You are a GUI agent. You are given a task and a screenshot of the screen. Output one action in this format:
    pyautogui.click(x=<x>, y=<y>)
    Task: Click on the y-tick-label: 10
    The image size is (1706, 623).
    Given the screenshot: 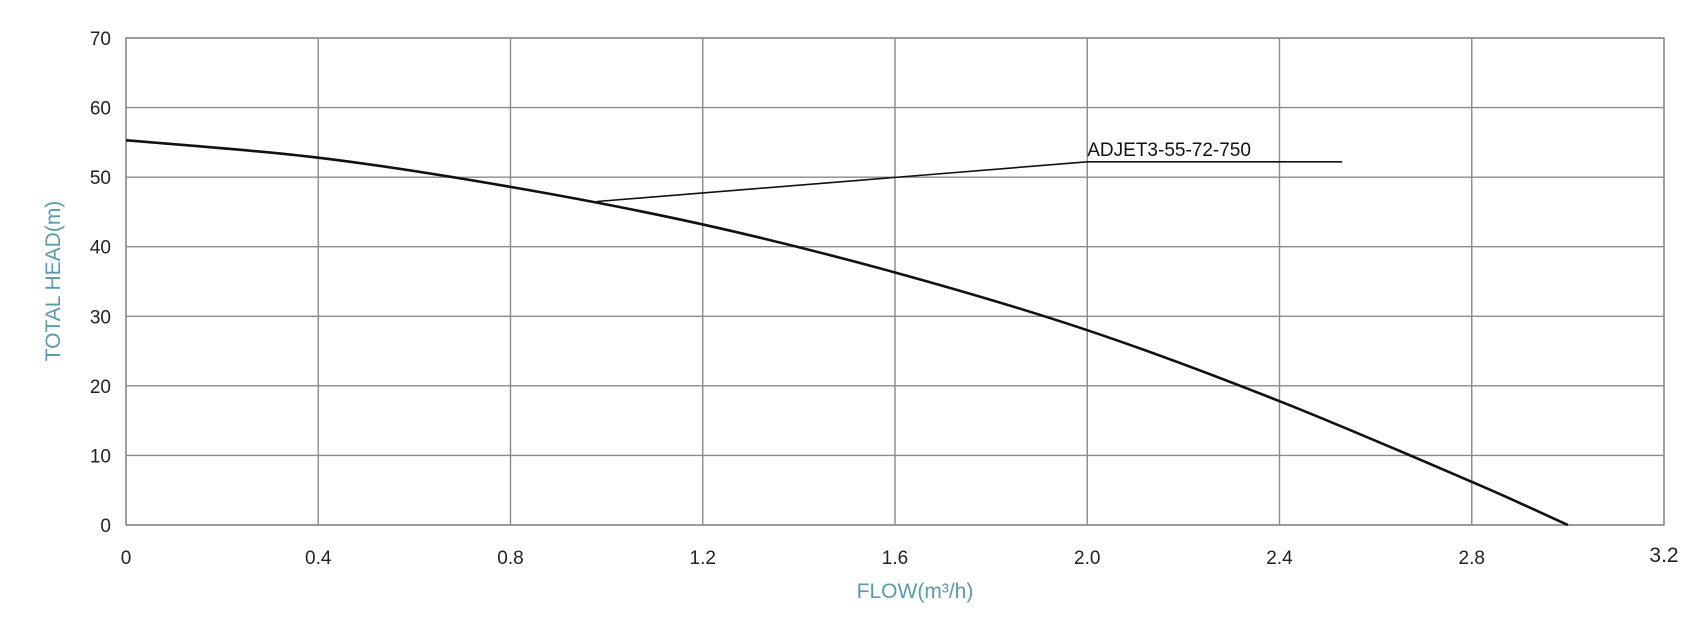 What is the action you would take?
    pyautogui.click(x=100, y=456)
    